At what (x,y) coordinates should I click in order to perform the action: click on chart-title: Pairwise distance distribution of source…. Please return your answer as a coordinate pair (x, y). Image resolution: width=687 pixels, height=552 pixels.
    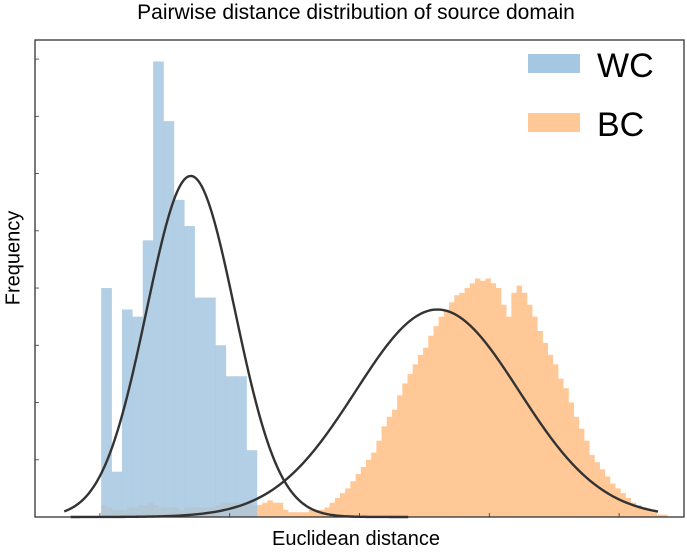
    Looking at the image, I should click on (356, 12).